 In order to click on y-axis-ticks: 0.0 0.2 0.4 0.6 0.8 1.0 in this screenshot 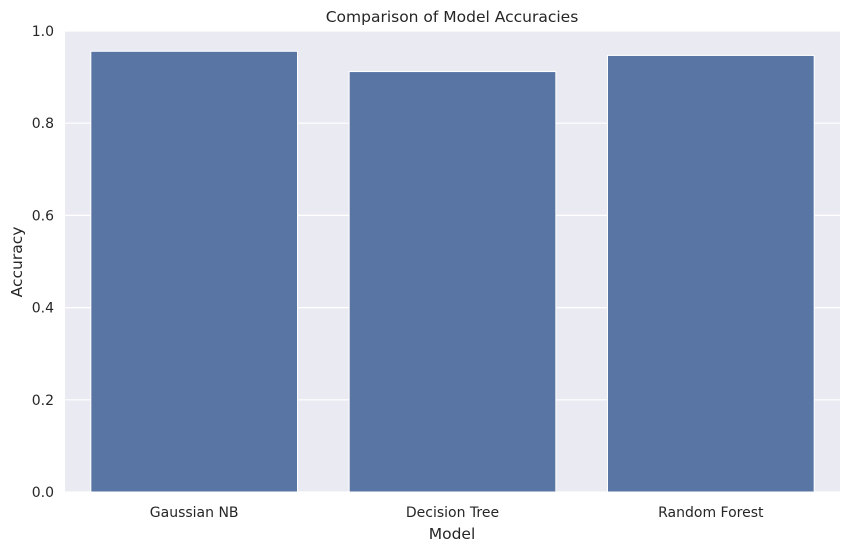, I will do `click(43, 262)`.